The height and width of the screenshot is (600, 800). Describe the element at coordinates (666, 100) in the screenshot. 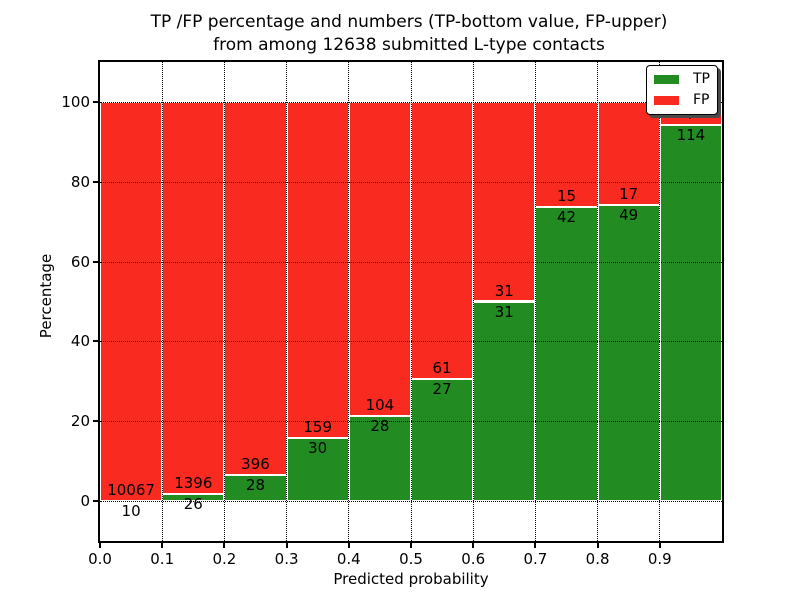

I see `legend-swatch-fp` at that location.